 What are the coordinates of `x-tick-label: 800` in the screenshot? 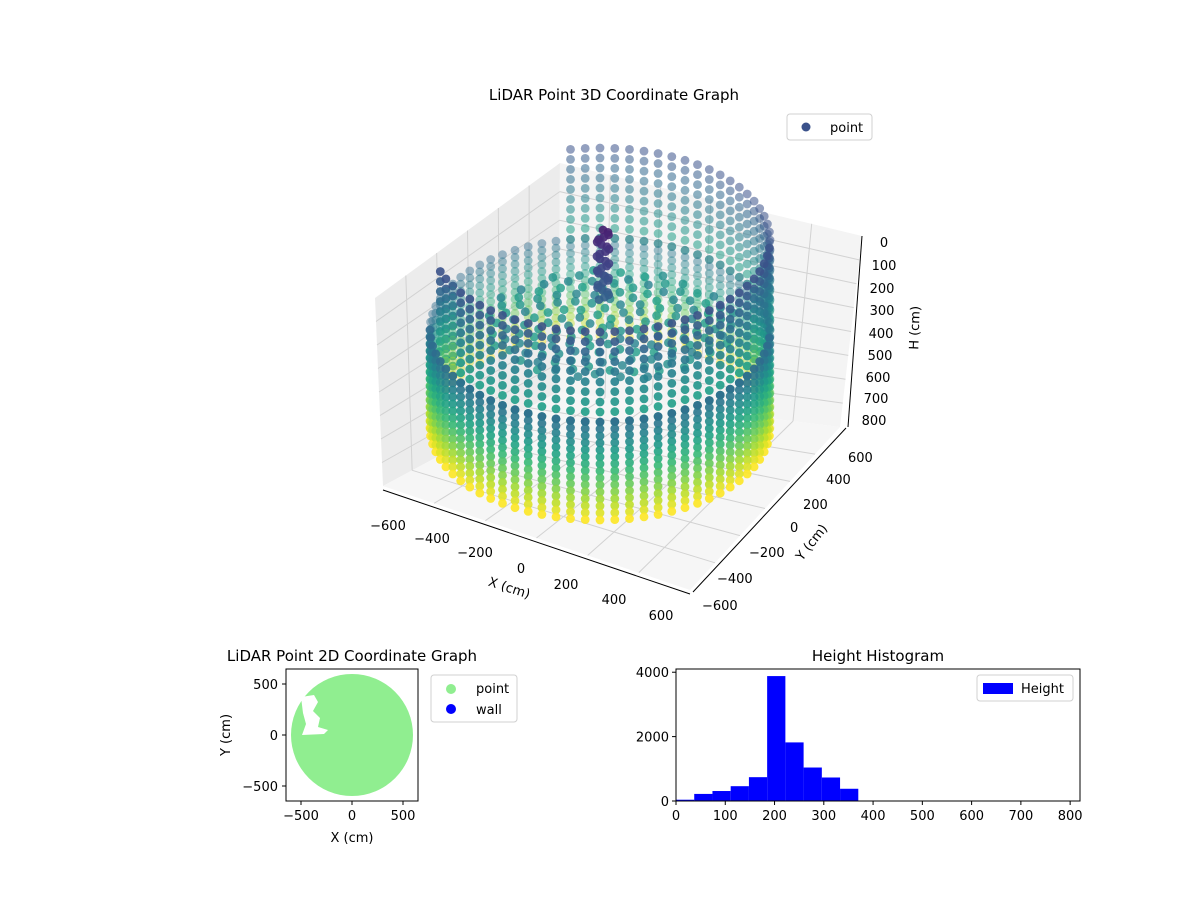 It's located at (1070, 816).